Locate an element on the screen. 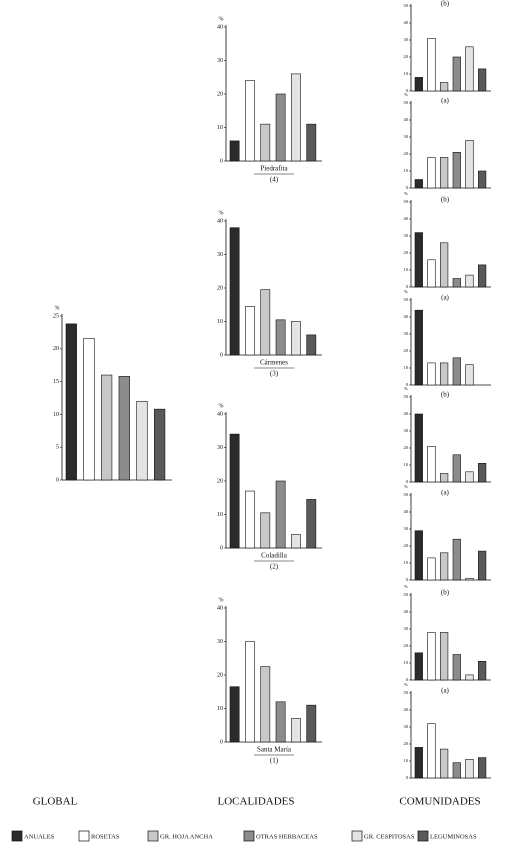  y-tick-label: 15 is located at coordinates (56, 382).